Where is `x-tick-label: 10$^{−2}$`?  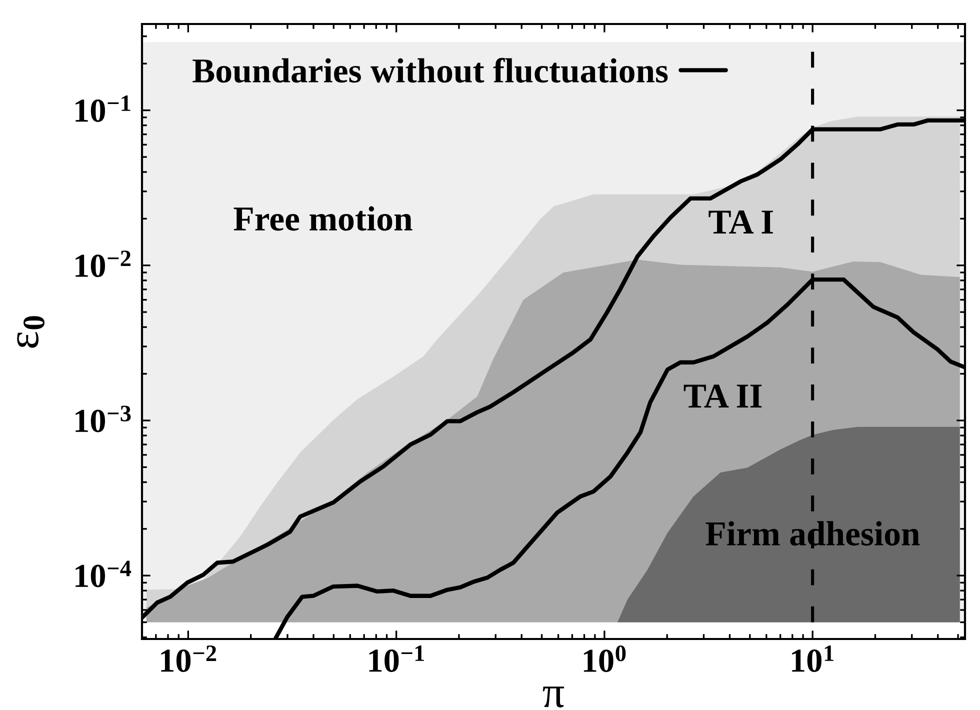
x-tick-label: 10$^{−2}$ is located at coordinates (188, 659).